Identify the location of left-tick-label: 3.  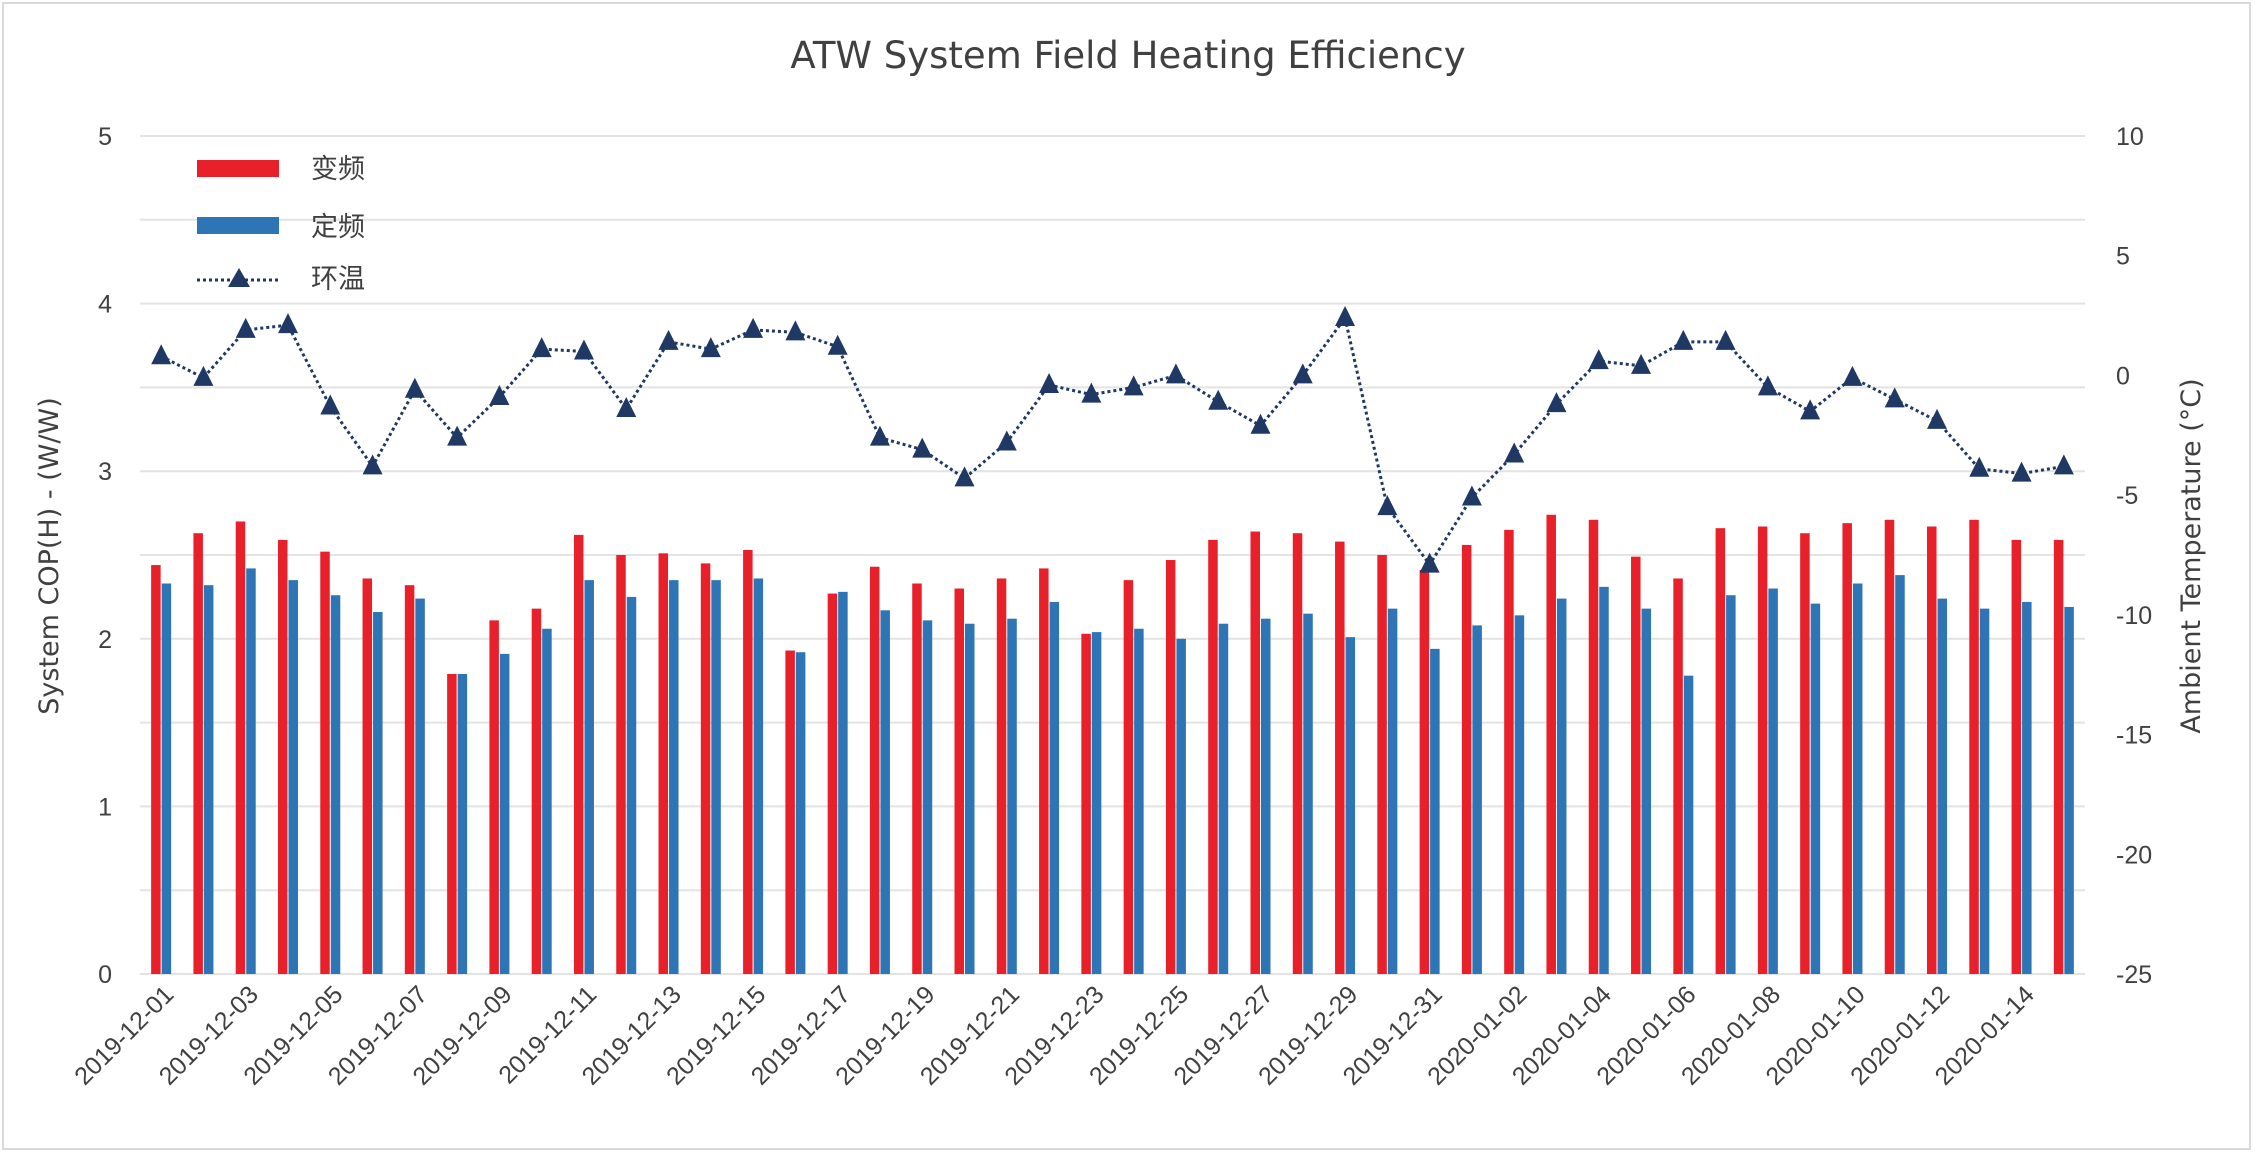
(105, 472).